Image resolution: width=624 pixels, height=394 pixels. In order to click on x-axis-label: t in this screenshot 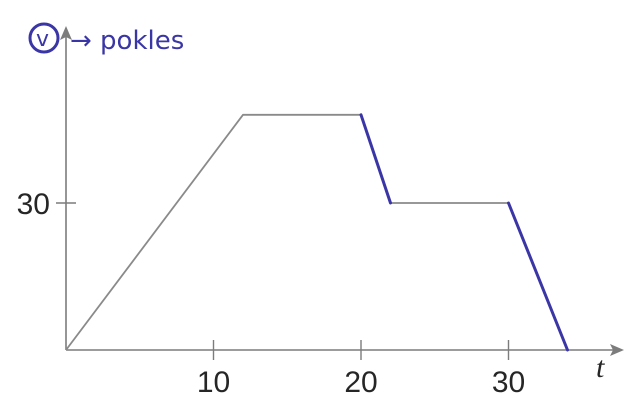, I will do `click(600, 367)`.